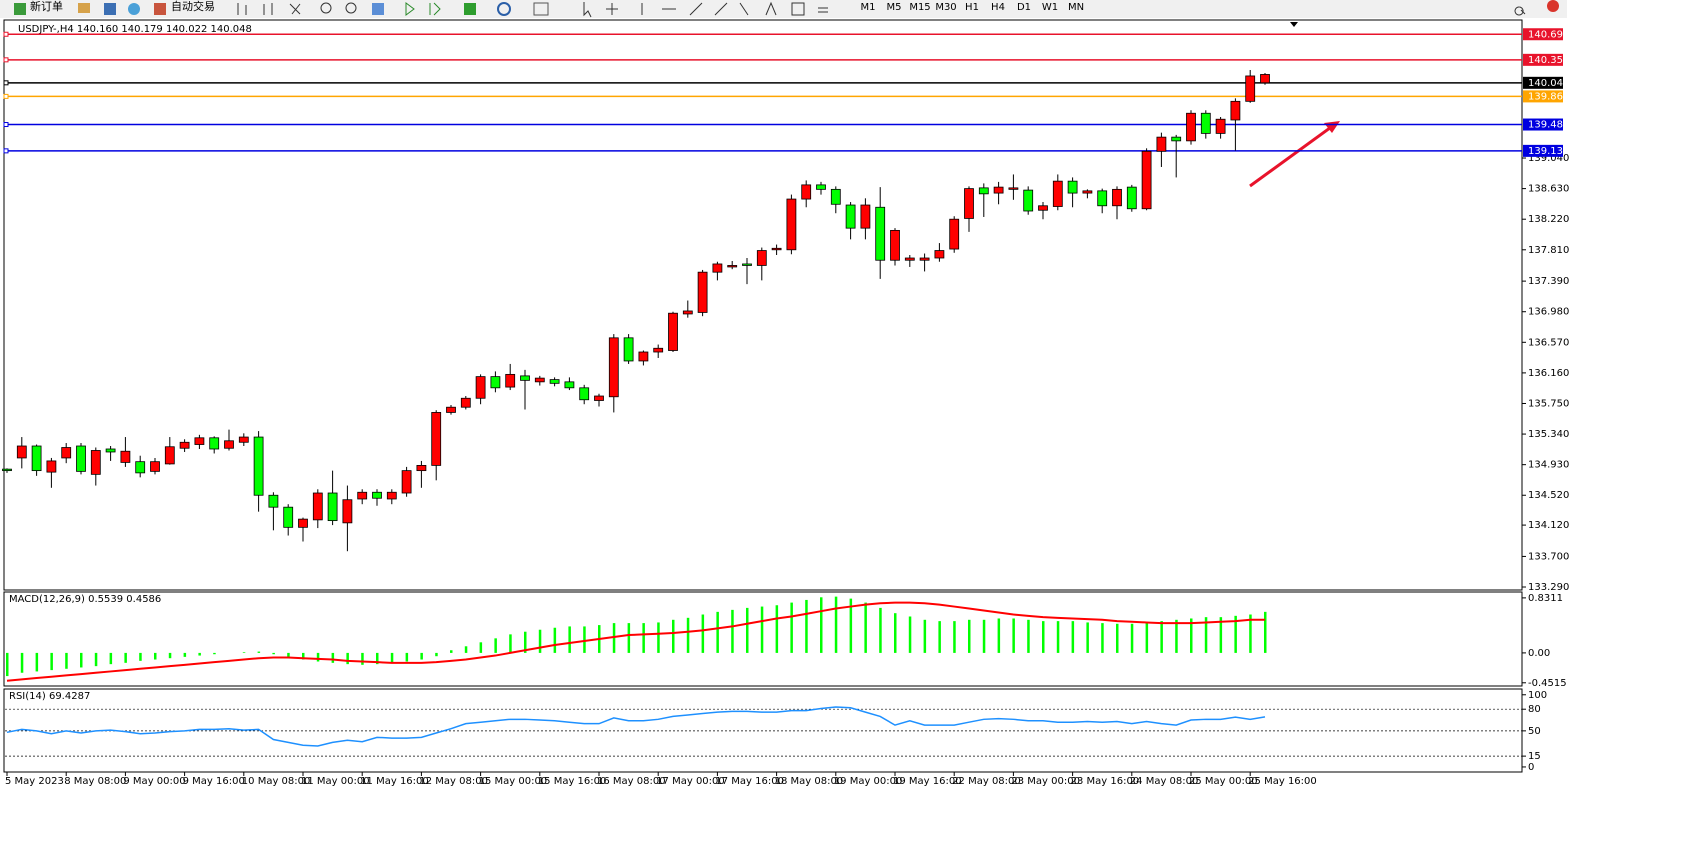 The height and width of the screenshot is (861, 1692). Describe the element at coordinates (1548, 495) in the screenshot. I see `y-tick-label: 134.520` at that location.